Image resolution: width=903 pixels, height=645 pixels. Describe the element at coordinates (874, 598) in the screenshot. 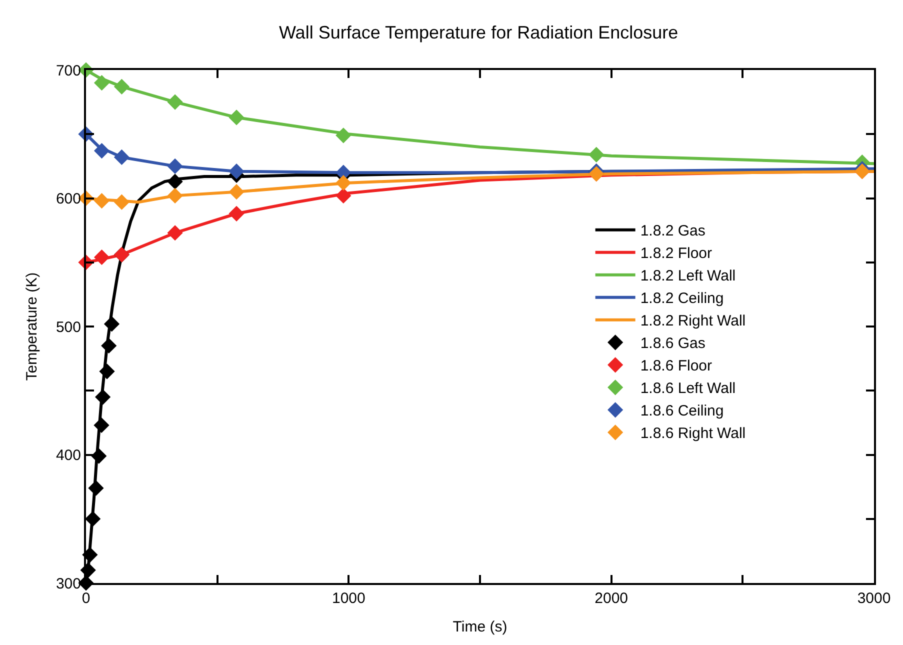

I see `x-tick-label: 3000` at that location.